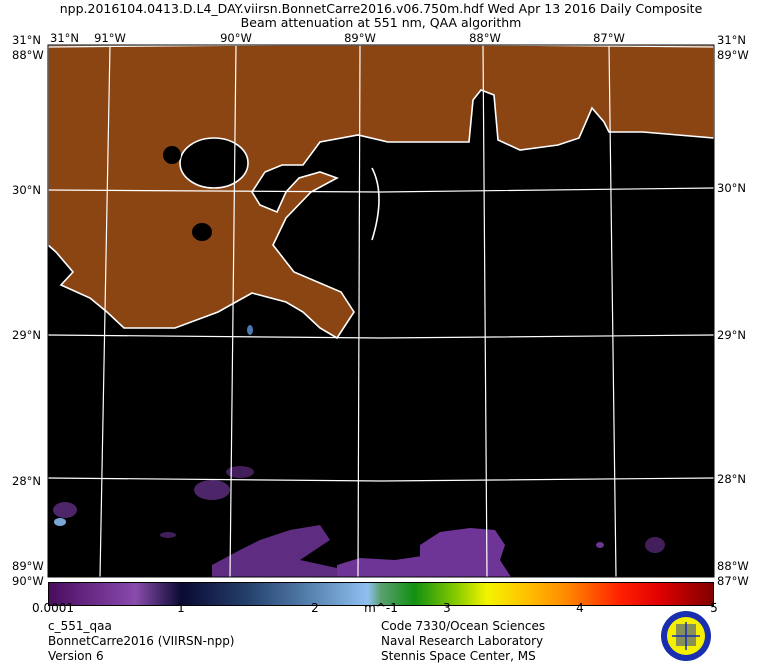 The height and width of the screenshot is (664, 762). What do you see at coordinates (609, 38) in the screenshot?
I see `top-label-87w: 87°W` at bounding box center [609, 38].